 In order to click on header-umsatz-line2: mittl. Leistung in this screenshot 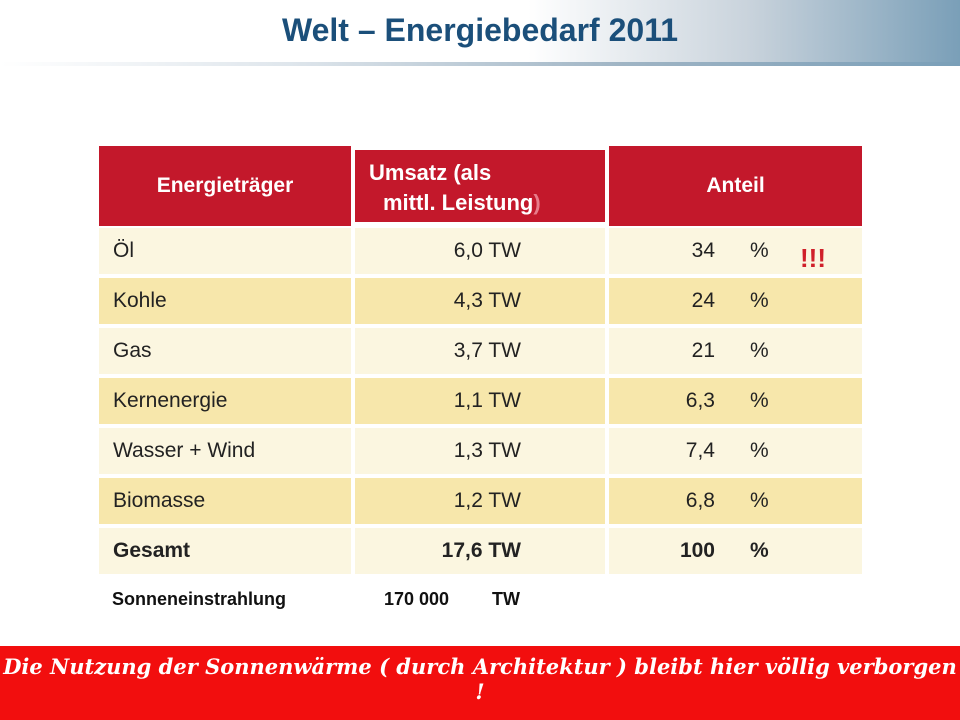, I will do `click(458, 202)`.